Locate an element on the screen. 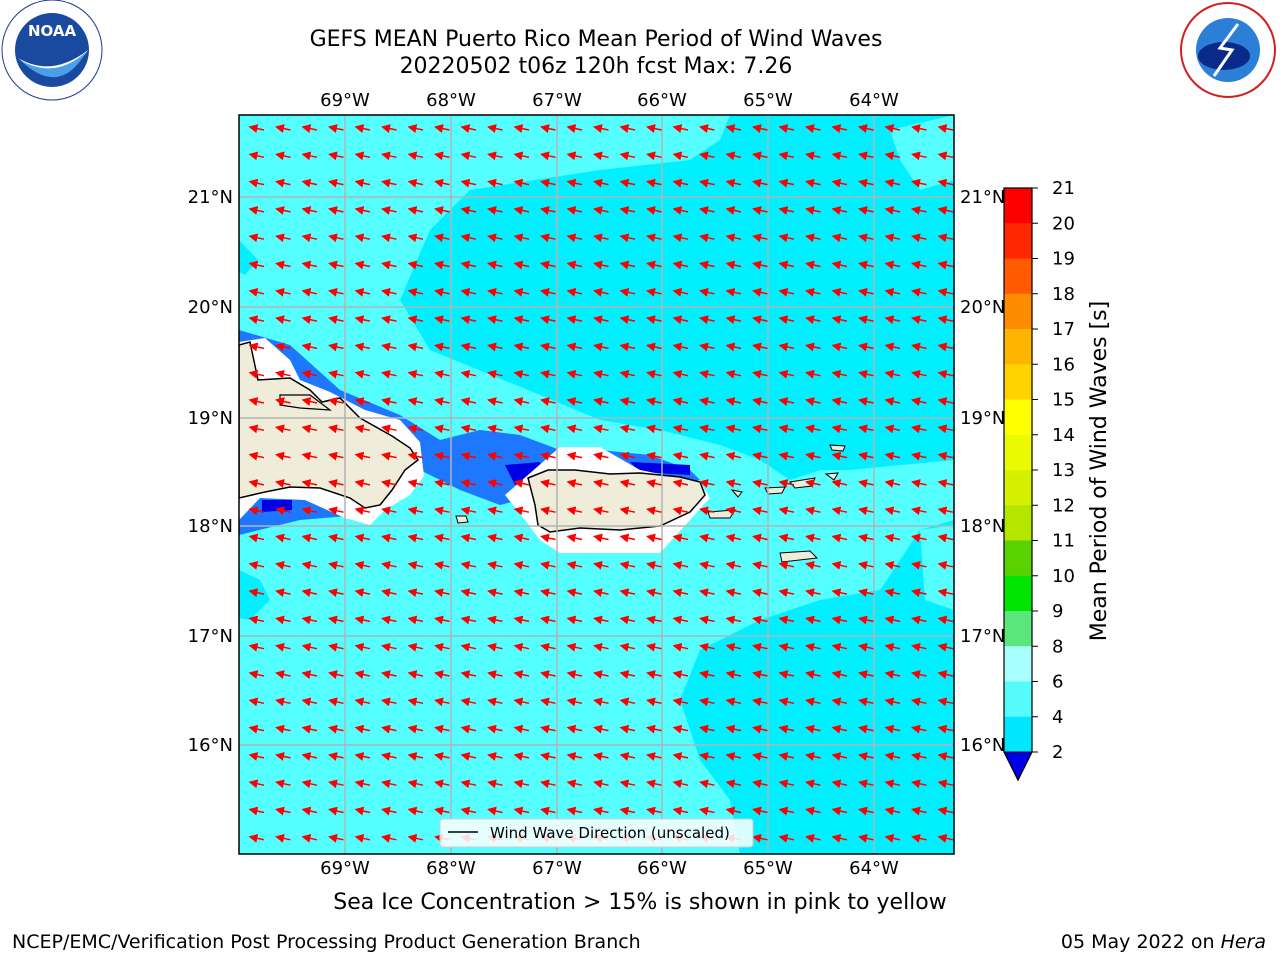  colorbar-tick-label: 13 is located at coordinates (1063, 470).